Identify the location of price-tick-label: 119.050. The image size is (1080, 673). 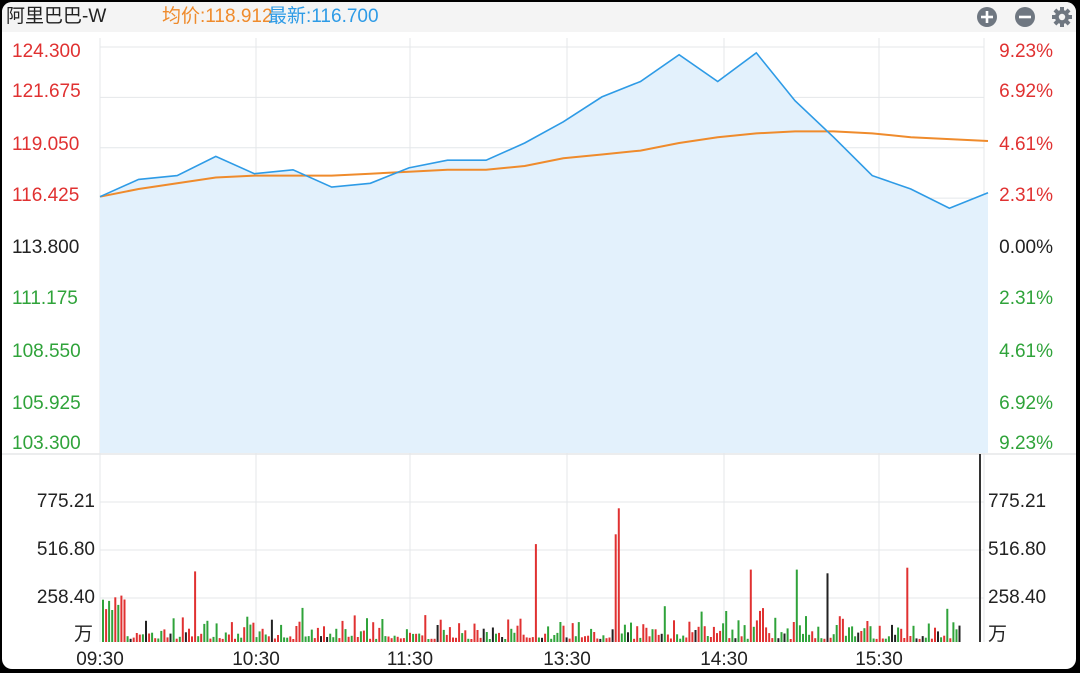
(45, 144).